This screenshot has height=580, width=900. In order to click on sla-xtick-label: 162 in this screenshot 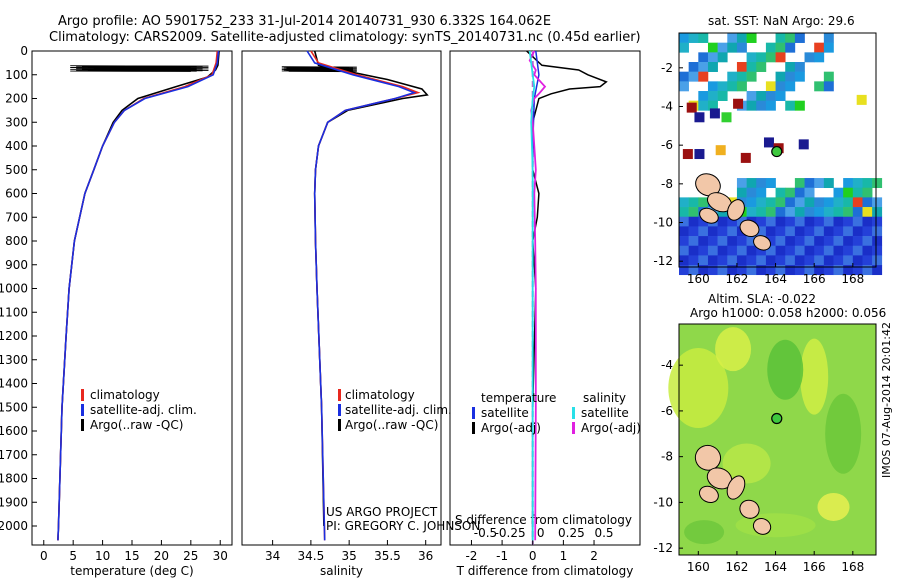, I will do `click(736, 567)`.